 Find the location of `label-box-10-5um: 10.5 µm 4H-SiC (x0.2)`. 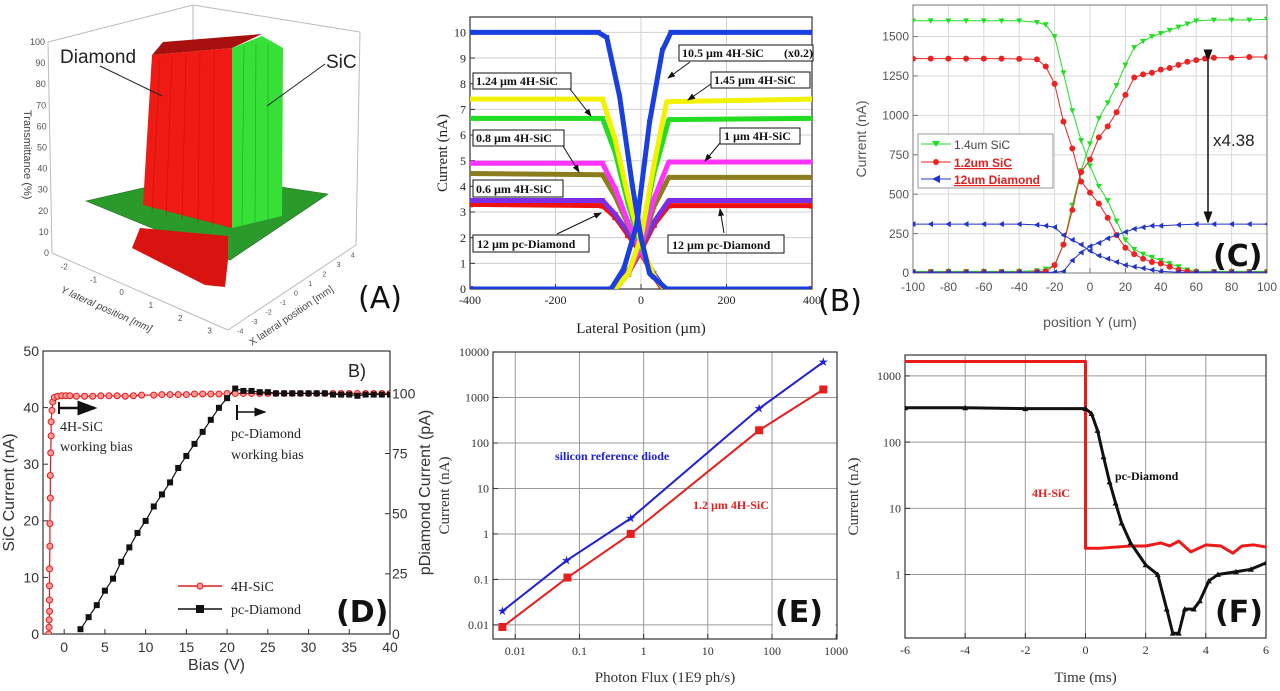

label-box-10-5um: 10.5 µm 4H-SiC (x0.2) is located at coordinates (740, 61).